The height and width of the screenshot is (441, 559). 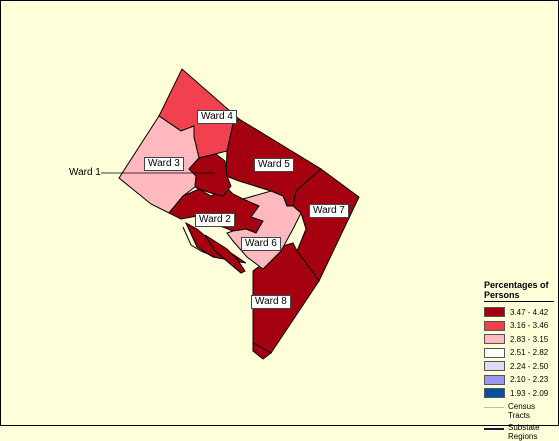 I want to click on legend-class-row: 3.47 - 4.42, so click(x=521, y=312).